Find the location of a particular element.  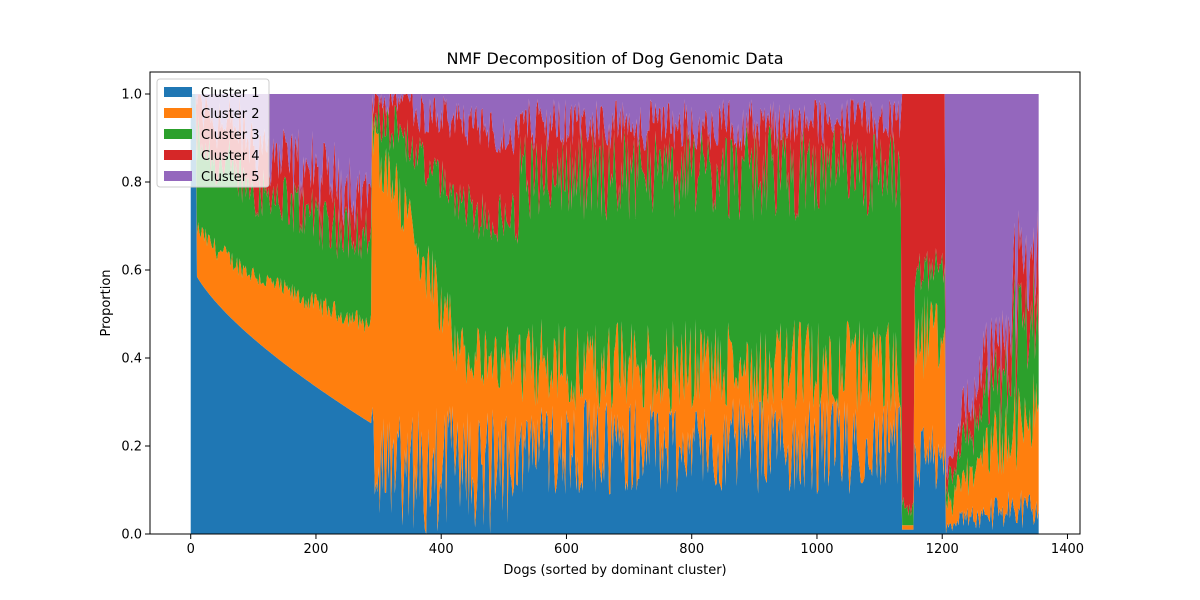

y-tick-label: 0.2 is located at coordinates (131, 447).